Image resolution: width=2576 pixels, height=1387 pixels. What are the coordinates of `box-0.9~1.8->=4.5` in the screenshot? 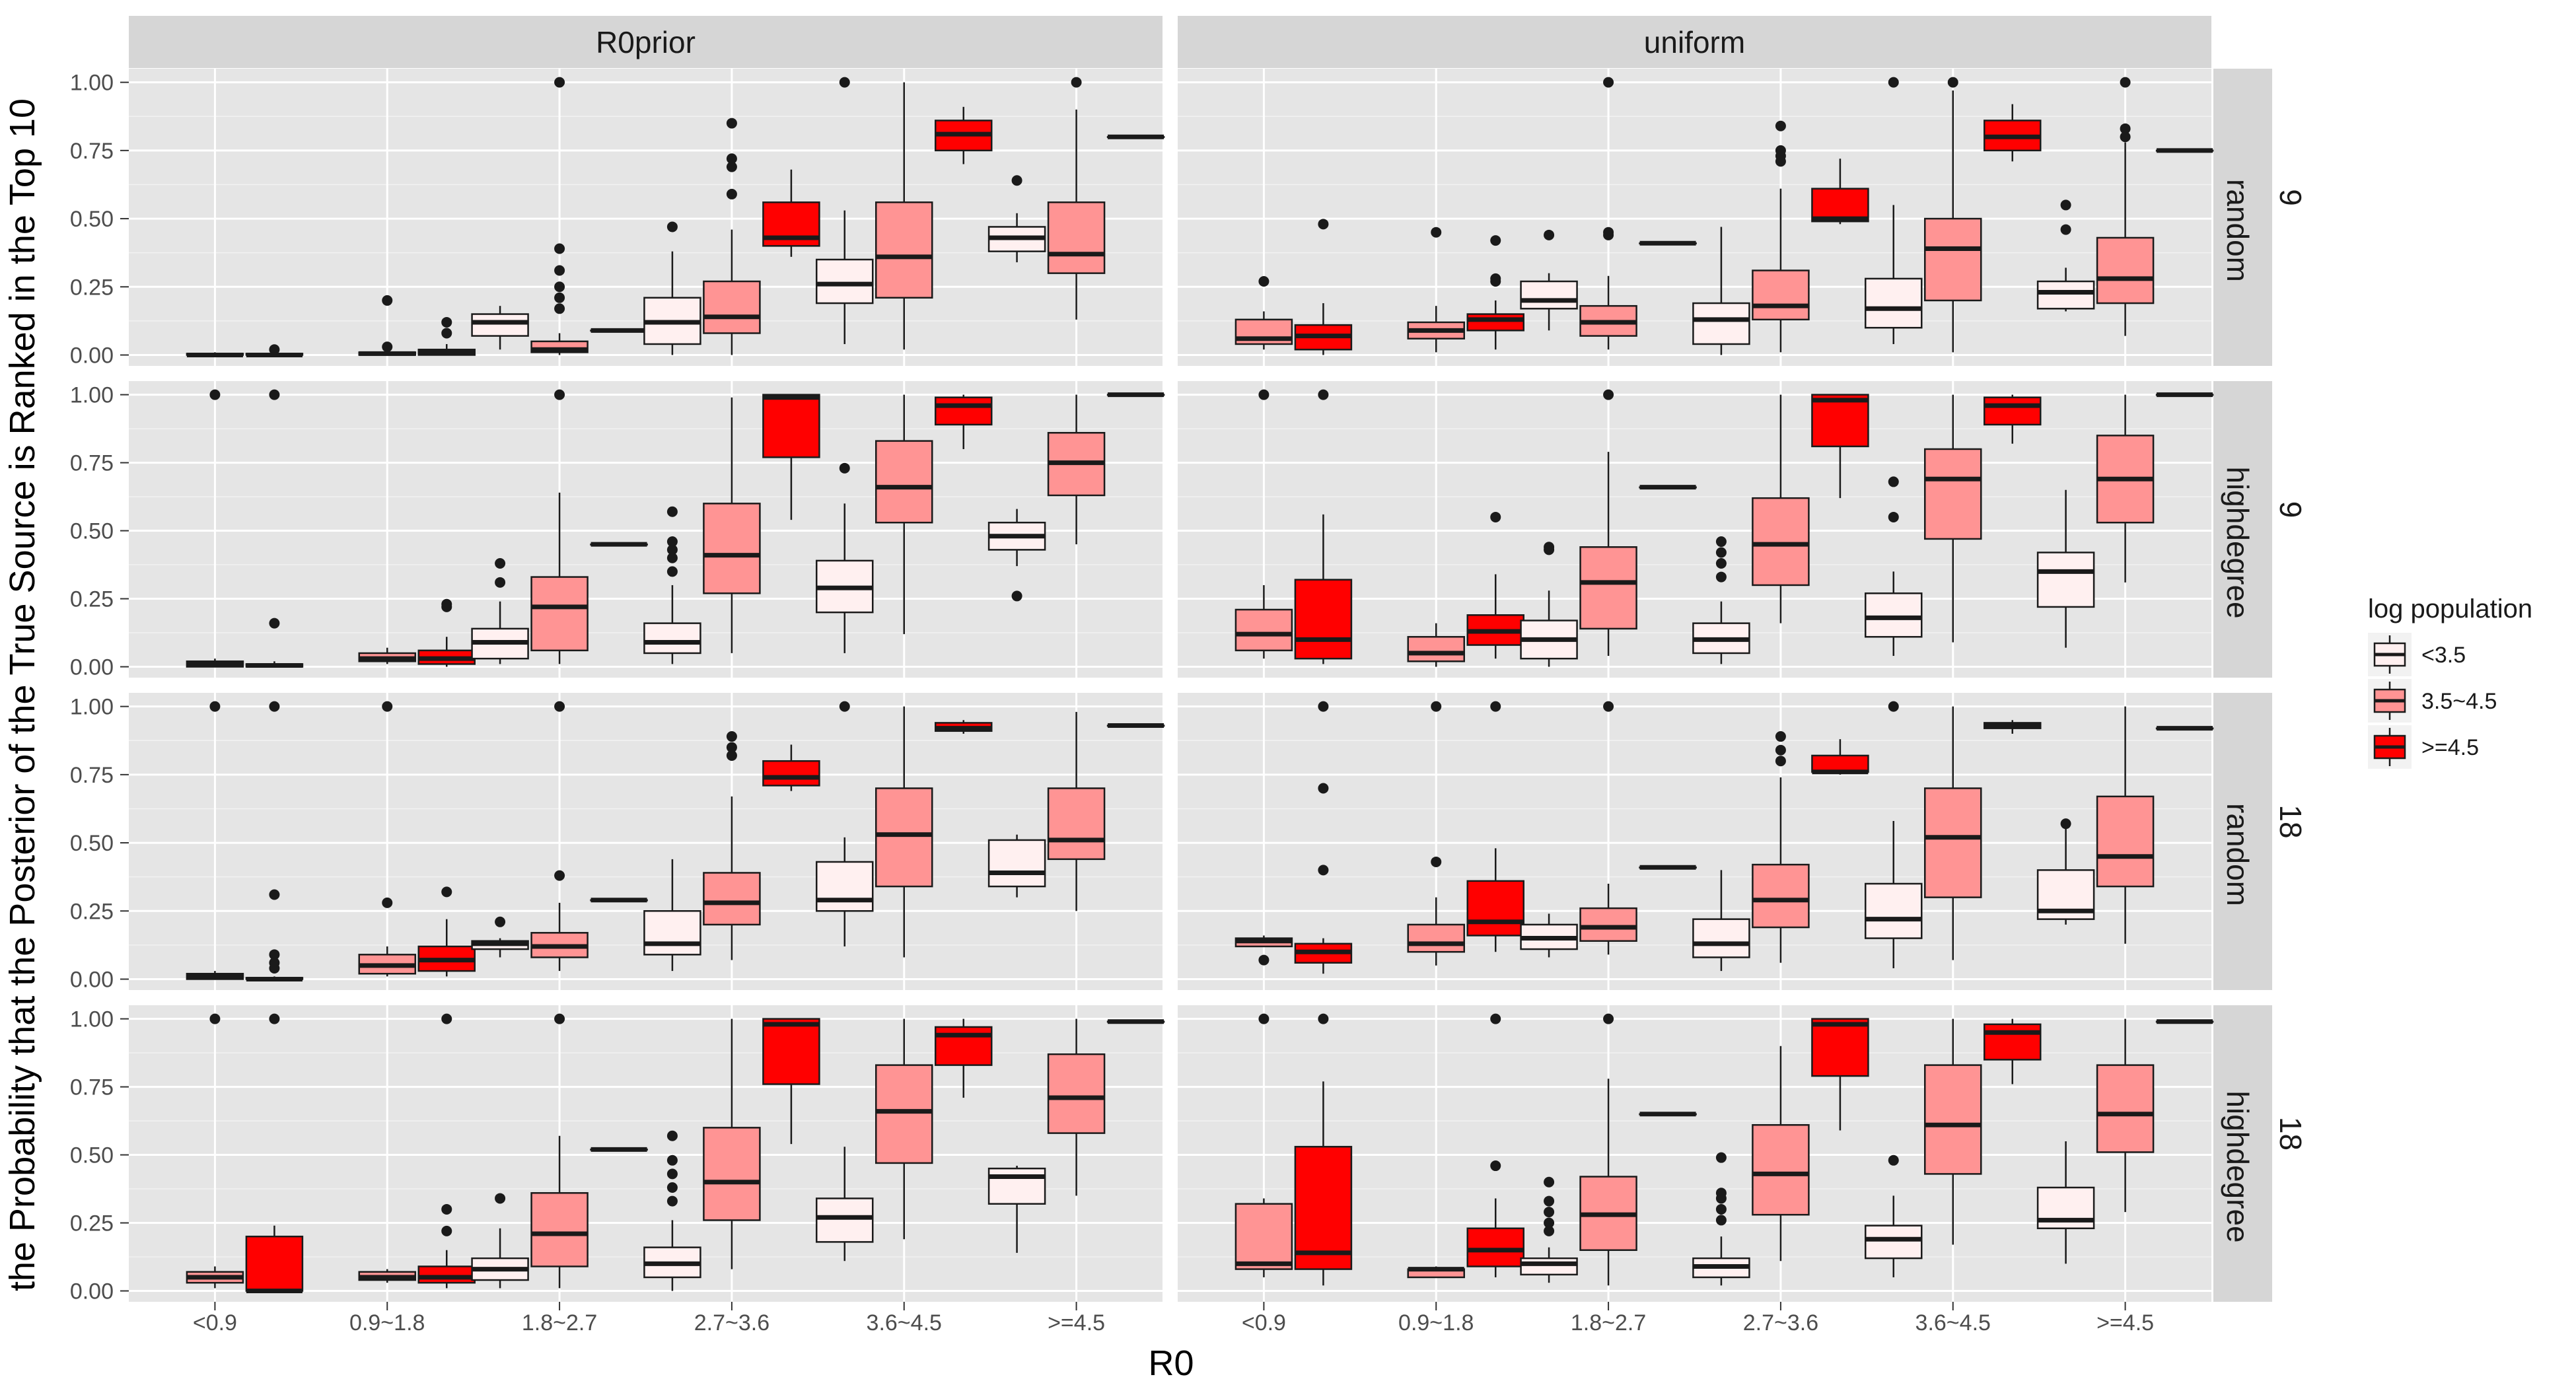 It's located at (1495, 1145).